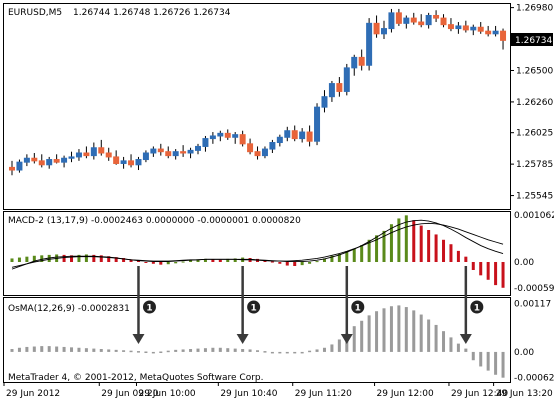  I want to click on x-tick-label: 29 Jun 12:40, so click(479, 394).